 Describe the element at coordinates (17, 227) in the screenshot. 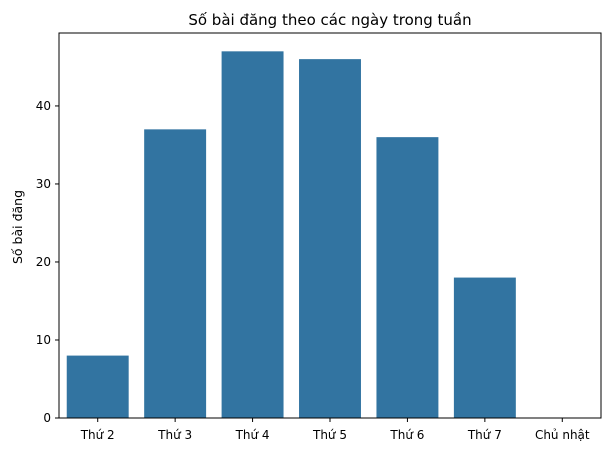

I see `y-axis-label: Số bài đăng` at that location.